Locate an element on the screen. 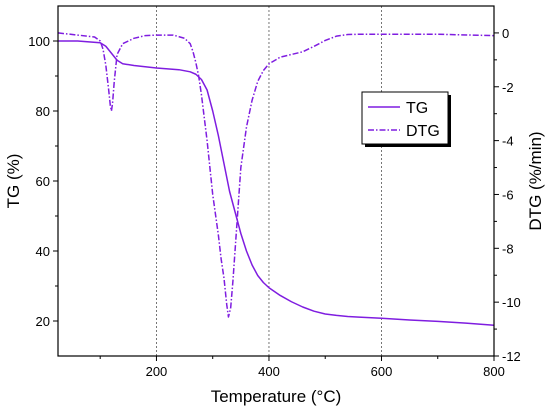 This screenshot has height=410, width=550. left-axis-title: TG (%) is located at coordinates (13, 181).